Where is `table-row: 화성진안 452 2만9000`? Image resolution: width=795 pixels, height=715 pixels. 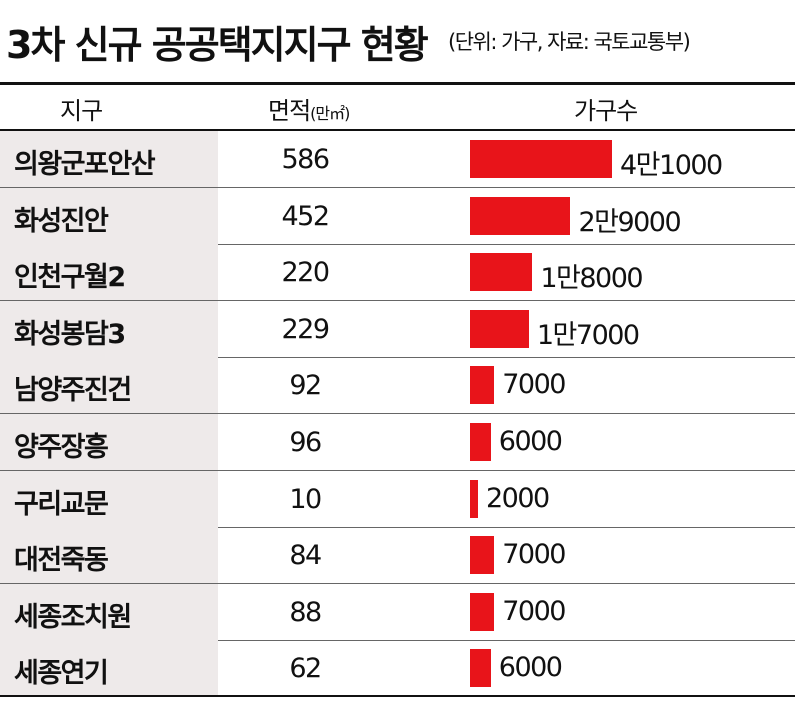
table-row: 화성진안 452 2만9000 is located at coordinates (397, 216).